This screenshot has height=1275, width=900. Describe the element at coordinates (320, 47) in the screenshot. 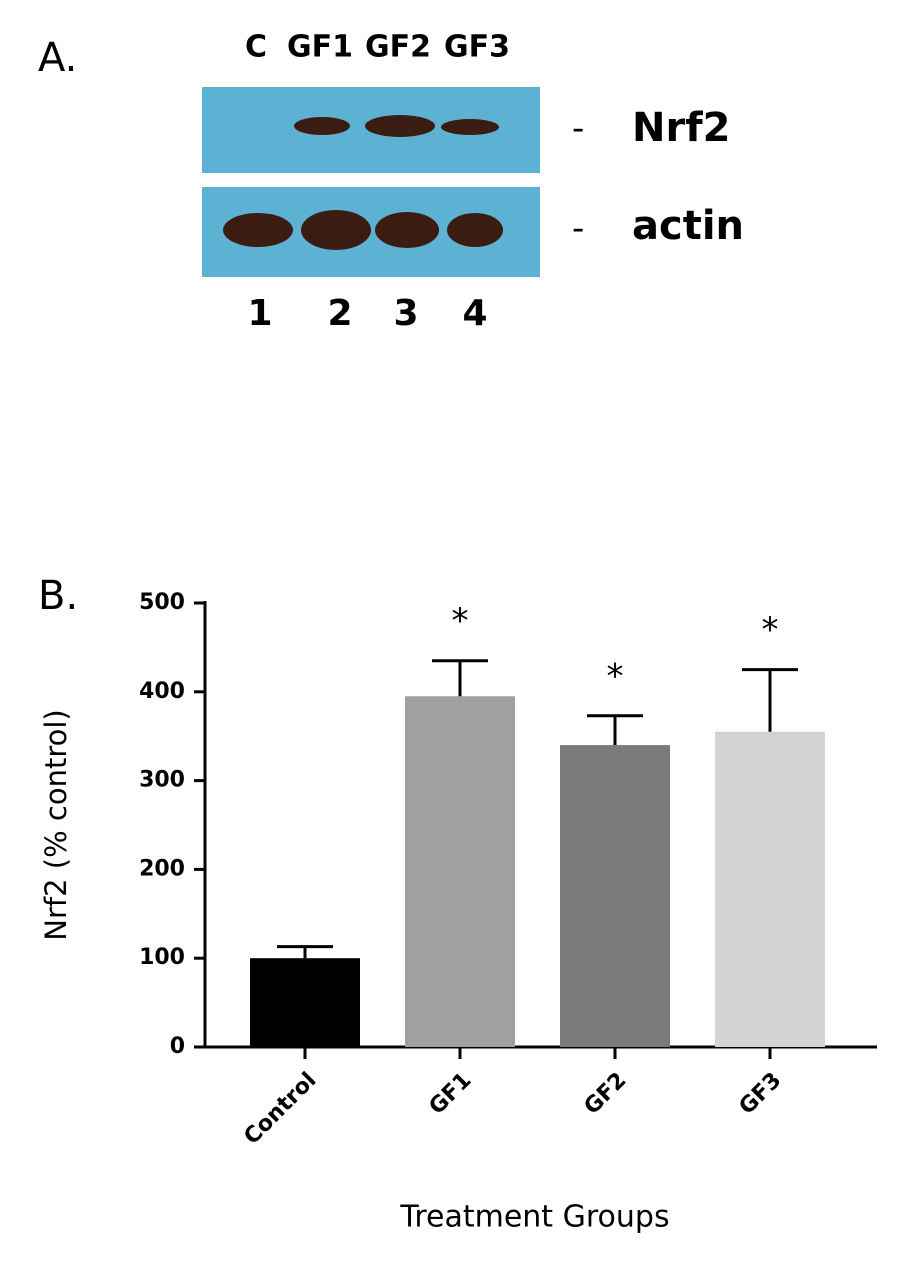

I see `lane-label: GF1` at that location.